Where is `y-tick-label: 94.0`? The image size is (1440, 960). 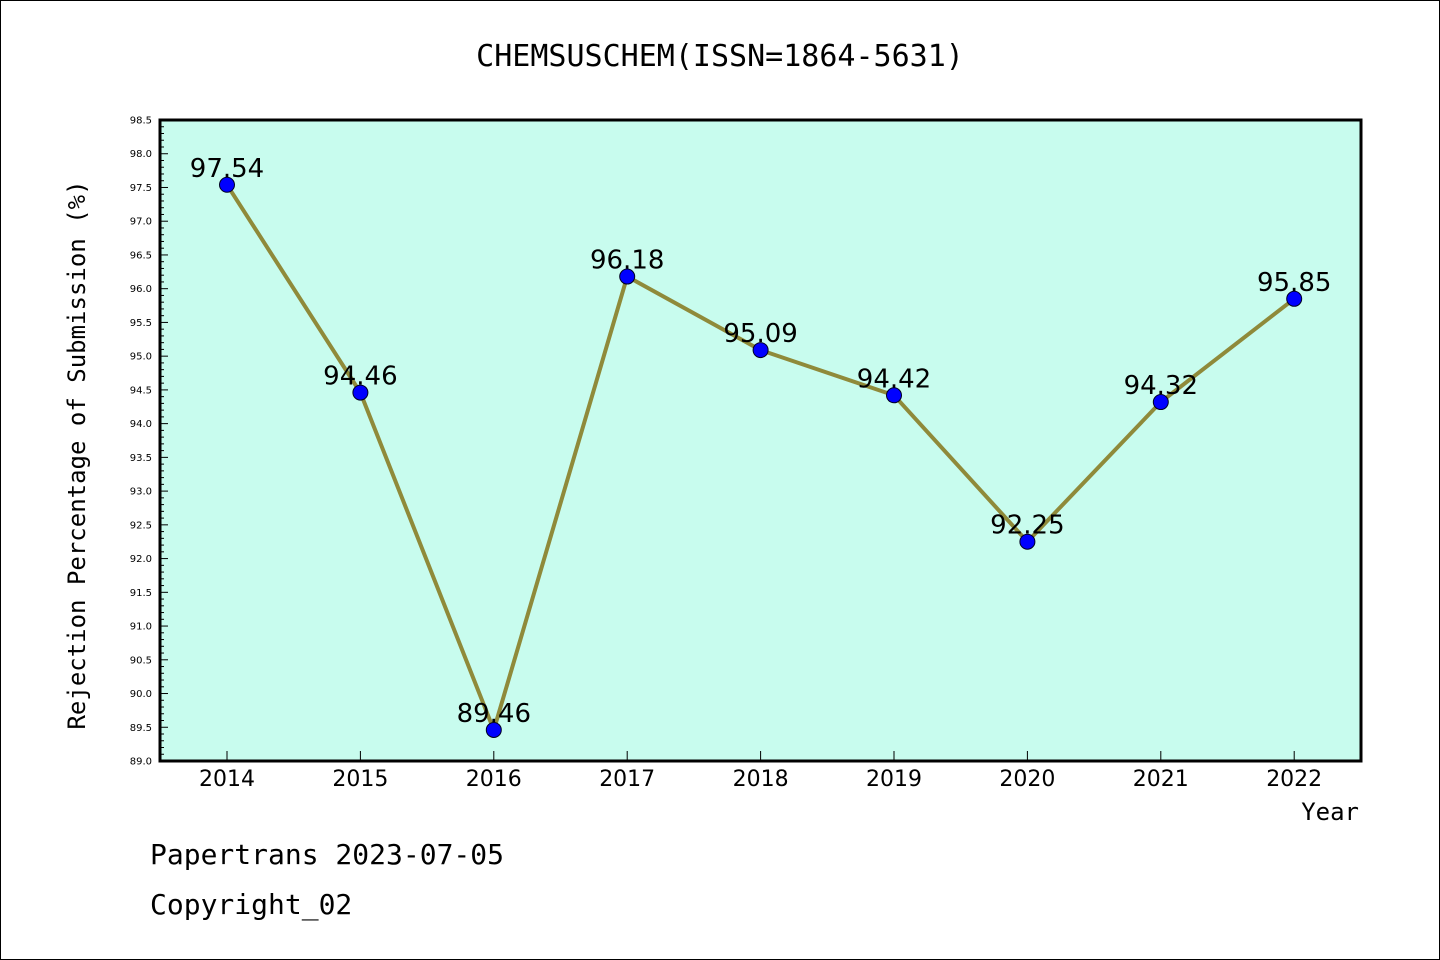 y-tick-label: 94.0 is located at coordinates (141, 424).